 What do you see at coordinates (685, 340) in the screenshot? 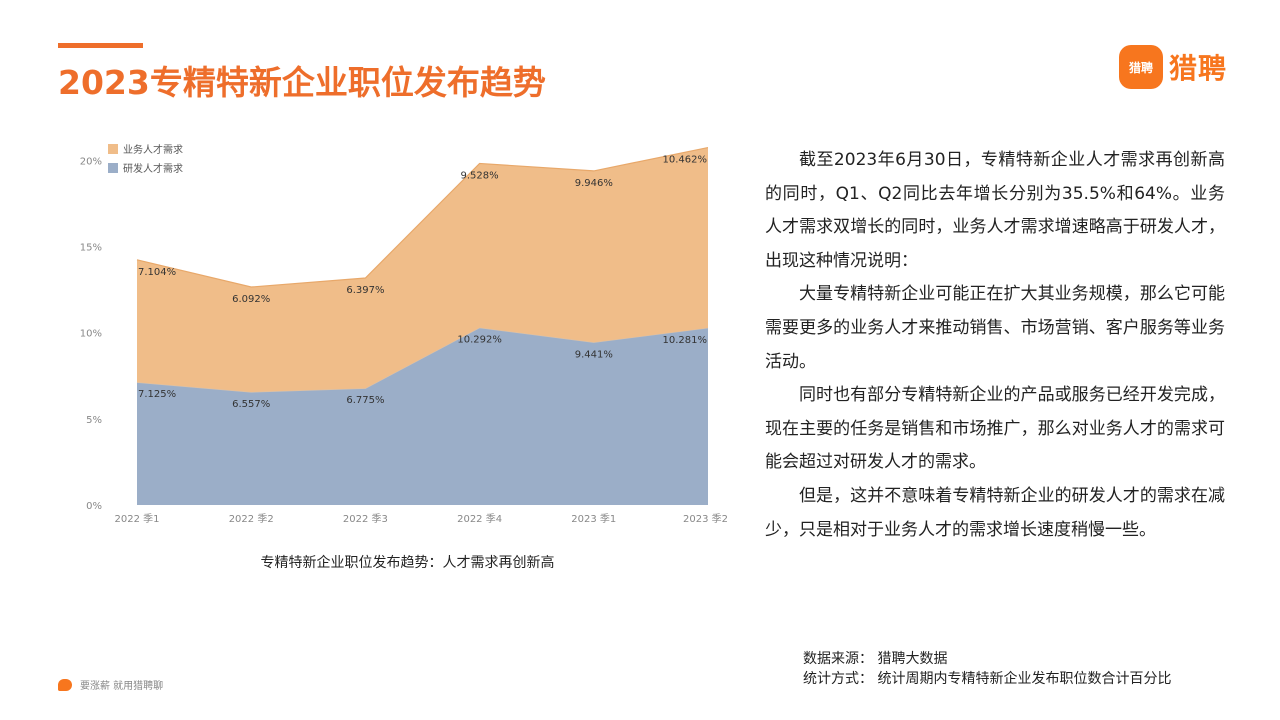
I see `data-label: 10.281%` at bounding box center [685, 340].